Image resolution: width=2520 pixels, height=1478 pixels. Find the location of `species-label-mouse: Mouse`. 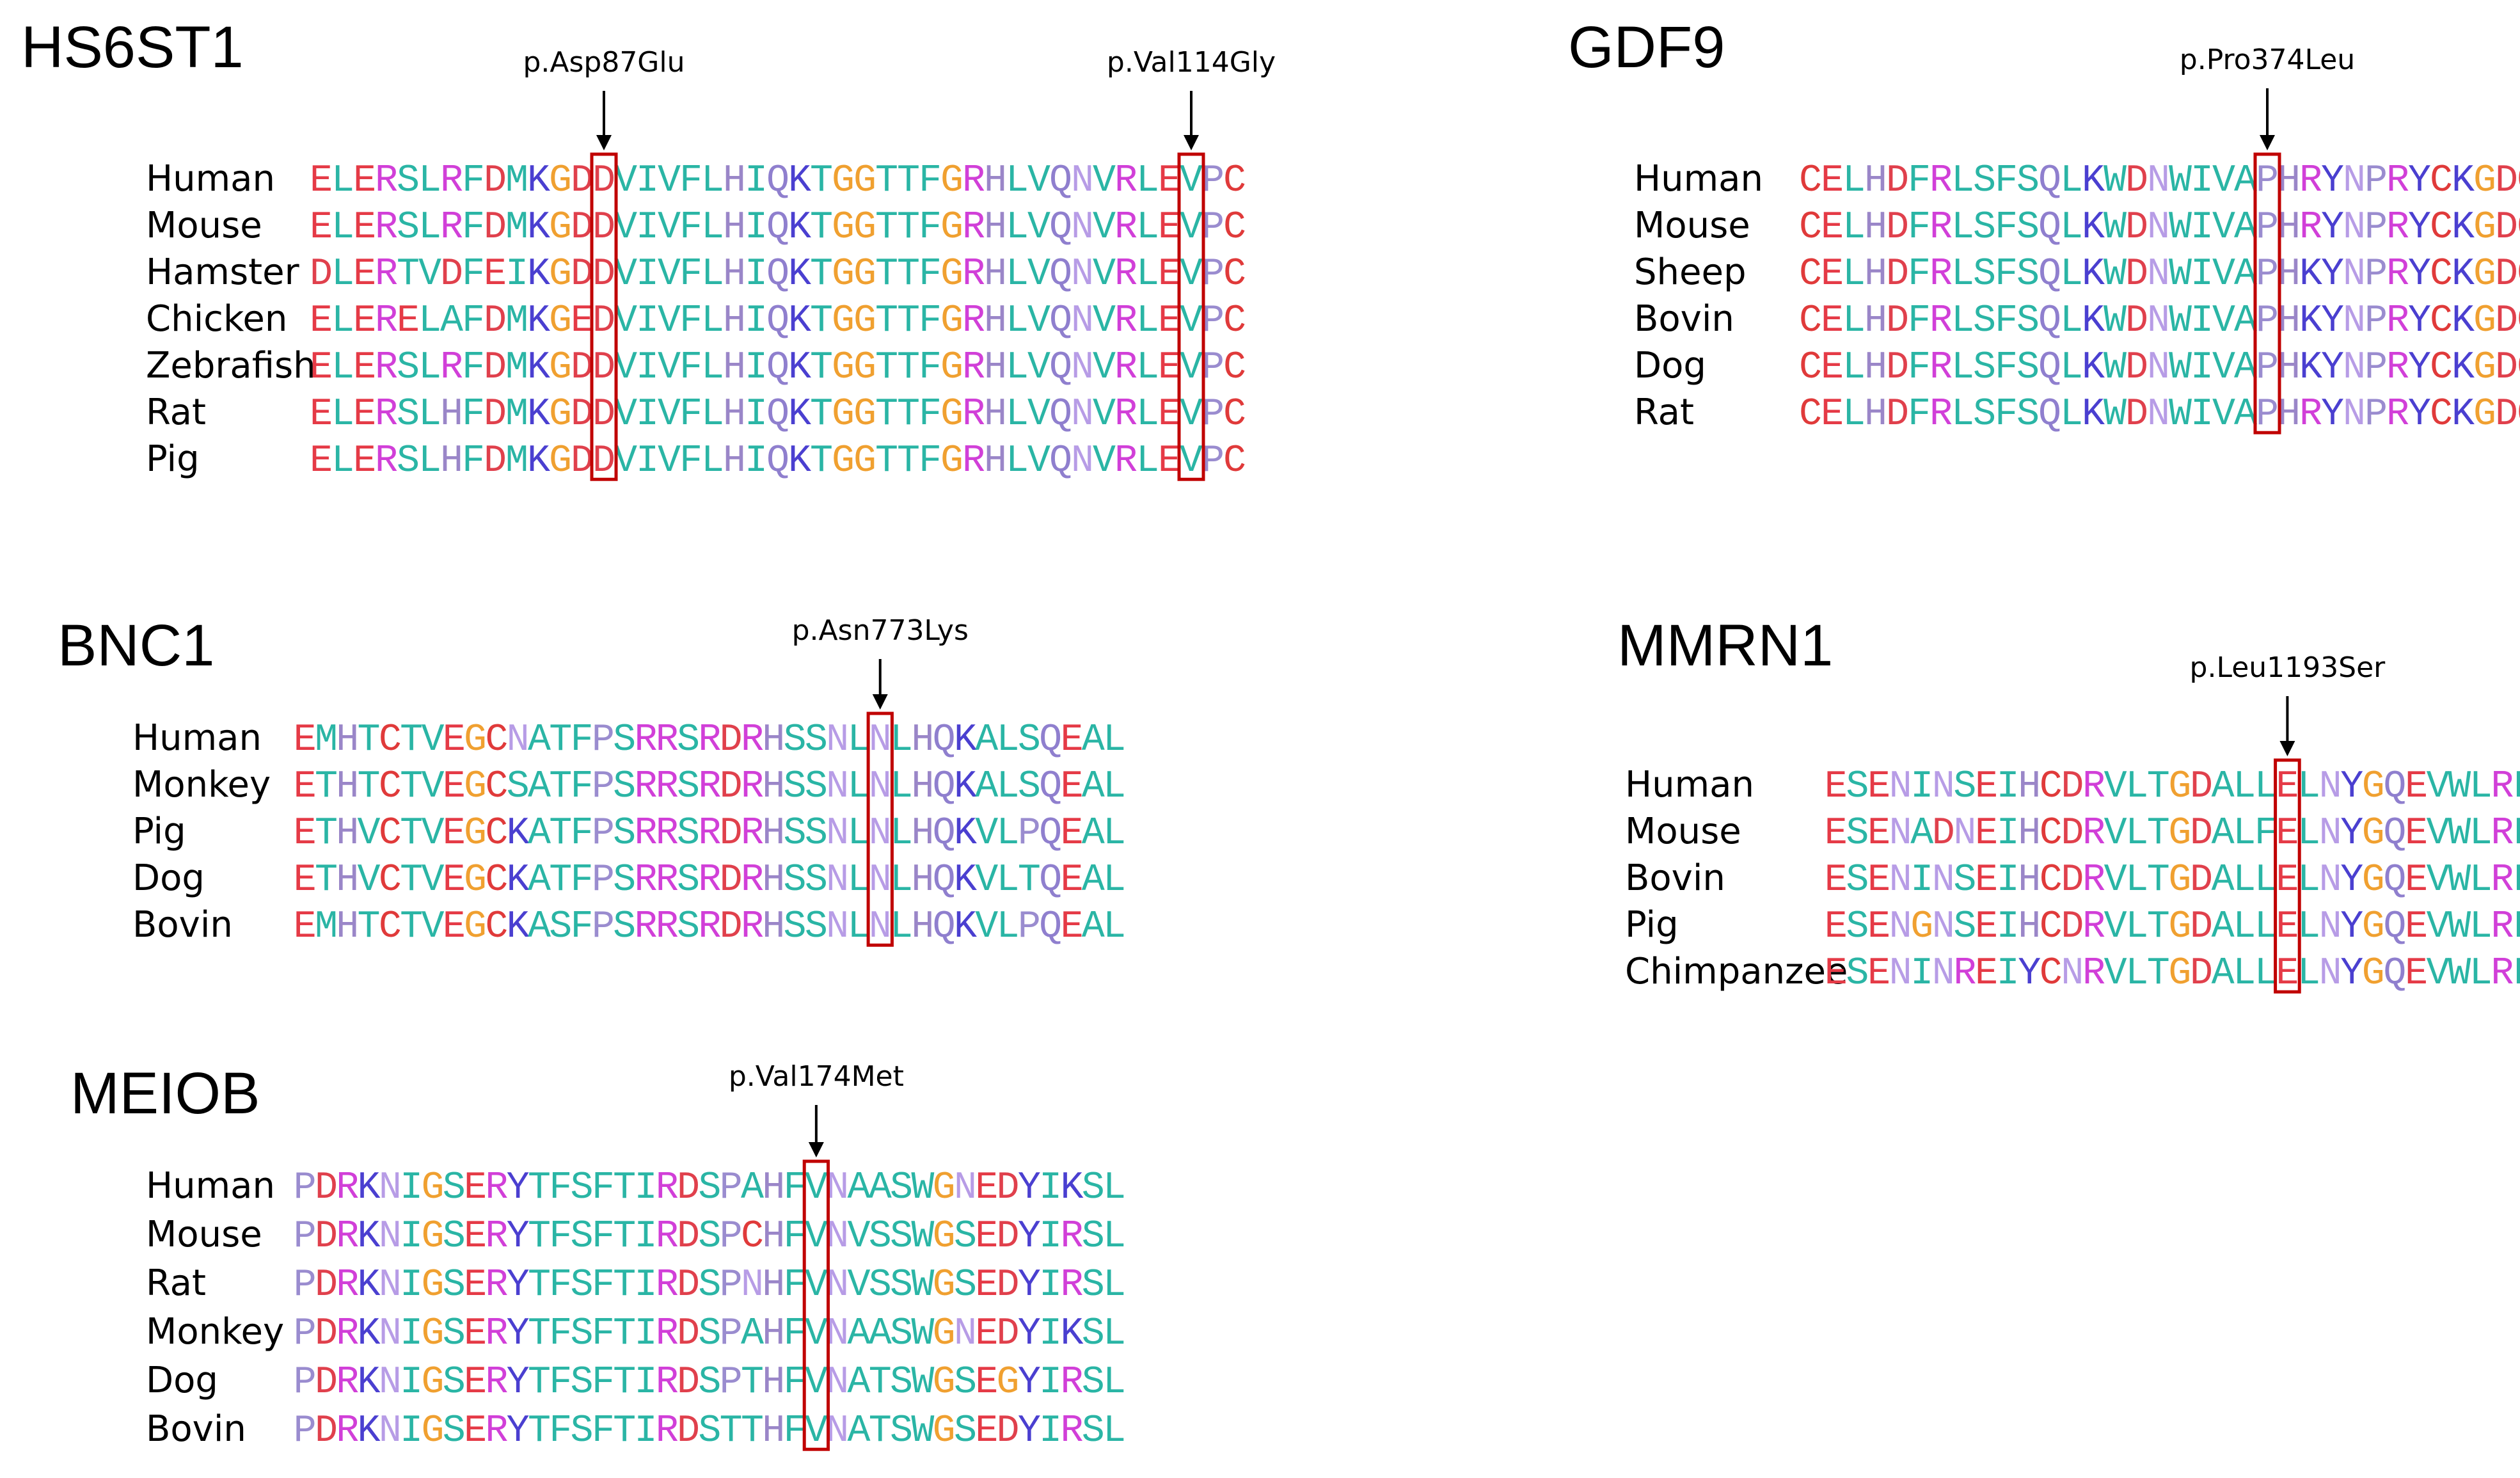

species-label-mouse: Mouse is located at coordinates (204, 1234).